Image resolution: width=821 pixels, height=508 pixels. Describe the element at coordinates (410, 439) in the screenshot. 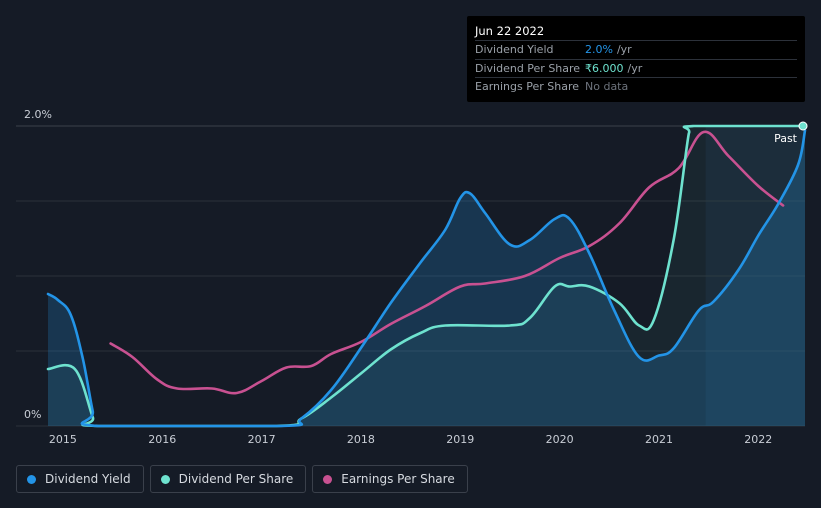

I see `x-axis-ticks: 2015 2016 2017 2018 2019 2020 2021 2022` at that location.